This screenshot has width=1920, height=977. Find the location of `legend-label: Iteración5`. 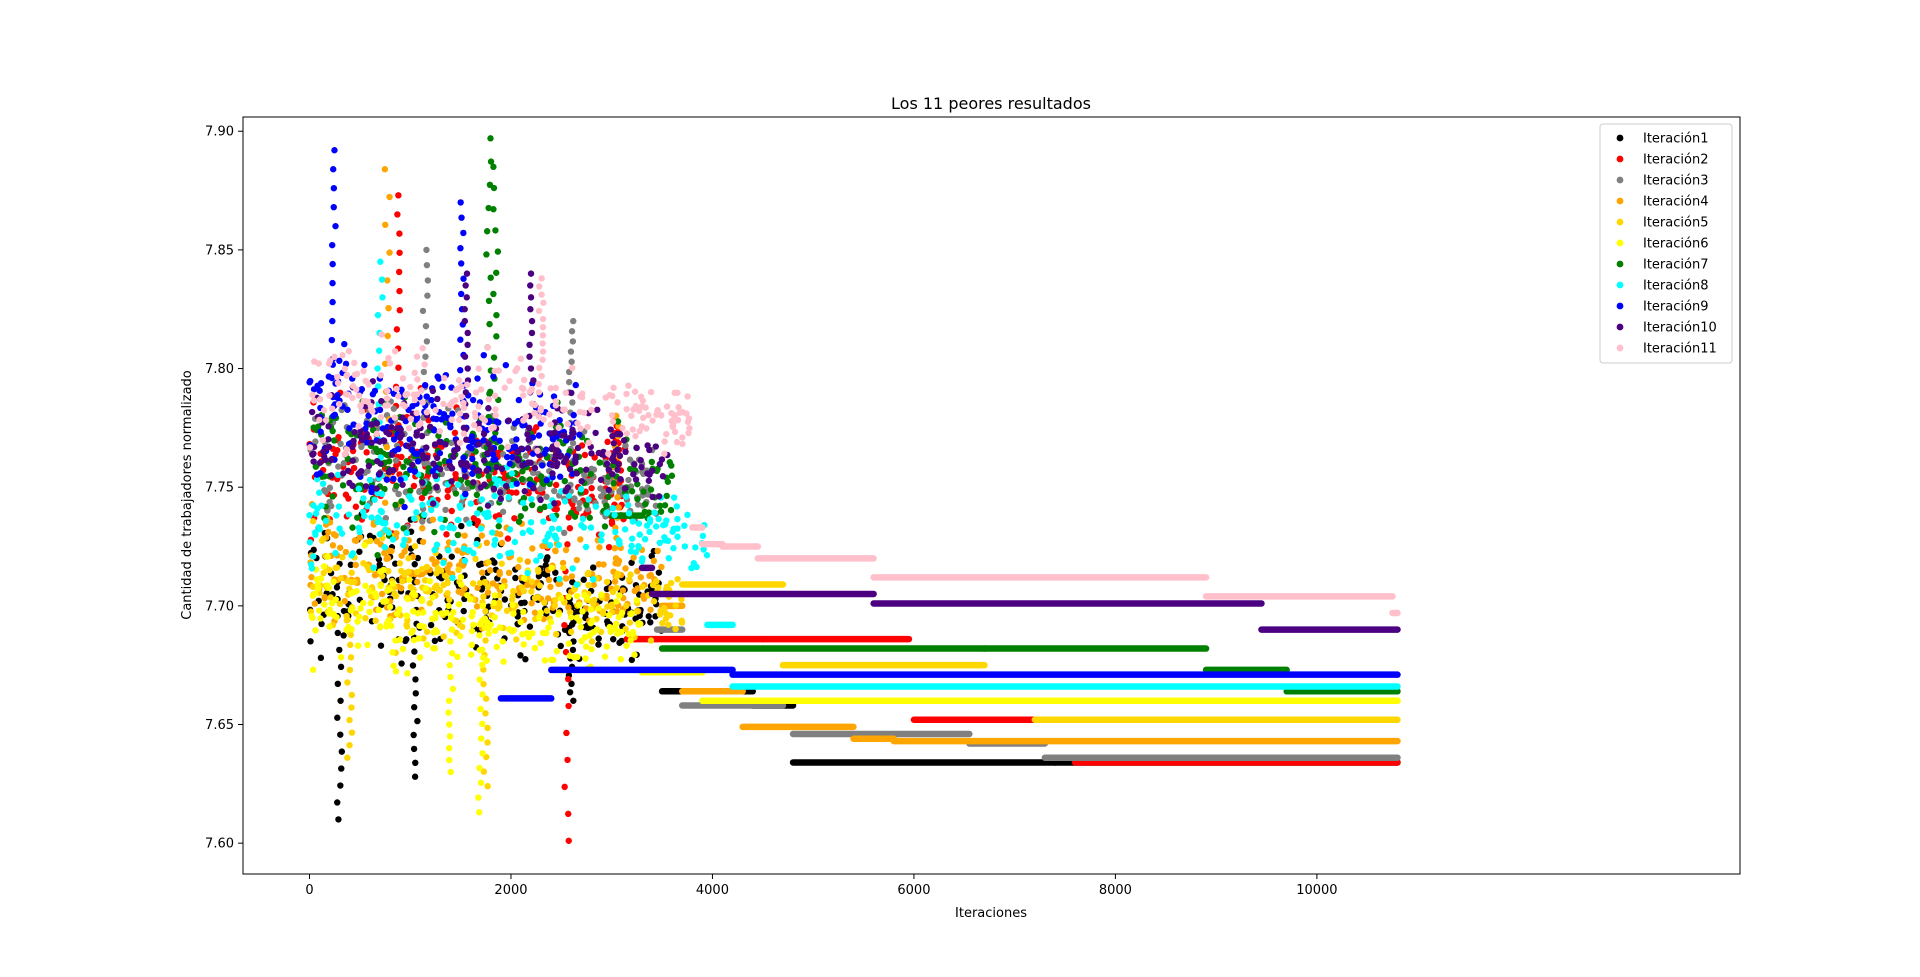

legend-label: Iteración5 is located at coordinates (1675, 223).